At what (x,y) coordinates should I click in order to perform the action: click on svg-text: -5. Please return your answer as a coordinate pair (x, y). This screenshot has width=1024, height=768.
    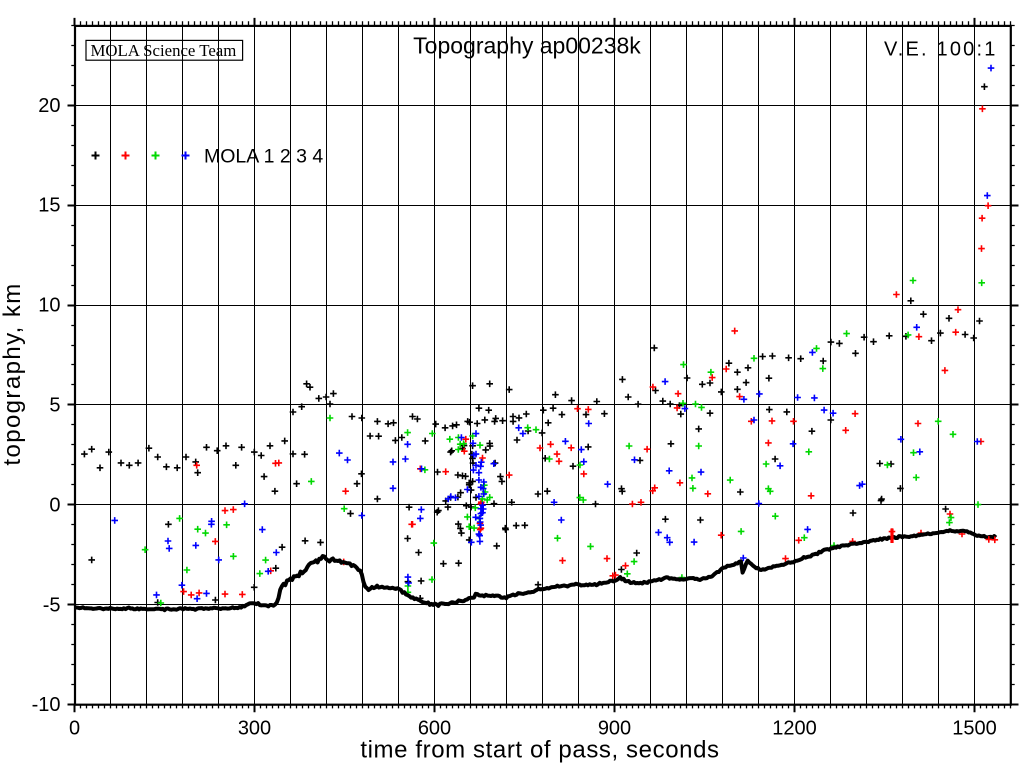
    Looking at the image, I should click on (52, 605).